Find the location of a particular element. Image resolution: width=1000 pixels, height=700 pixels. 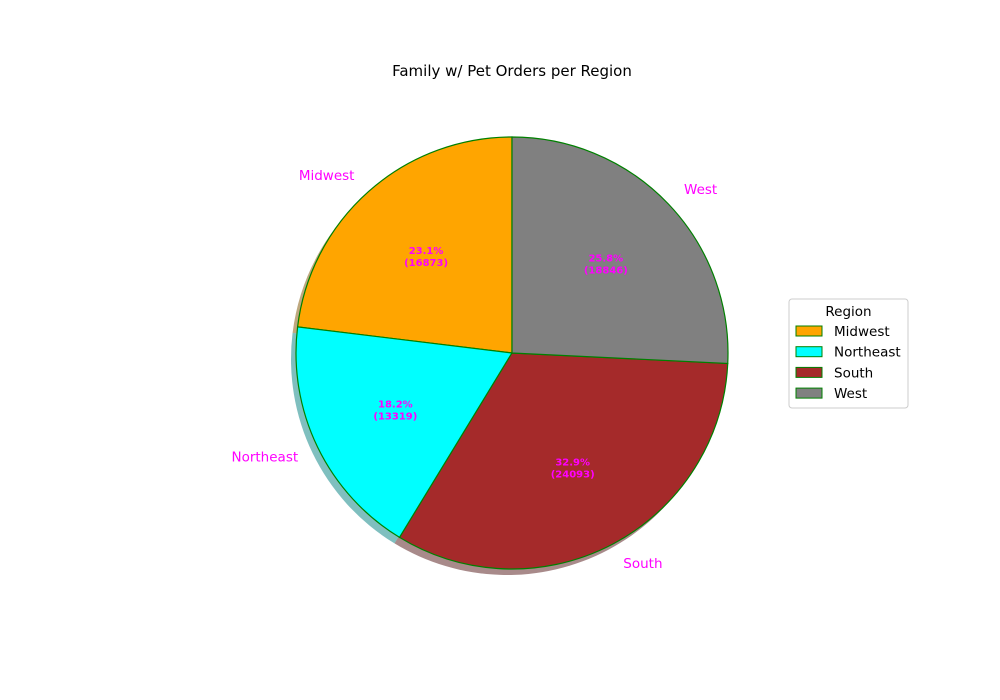

pie-slice-northeast is located at coordinates (404, 432).